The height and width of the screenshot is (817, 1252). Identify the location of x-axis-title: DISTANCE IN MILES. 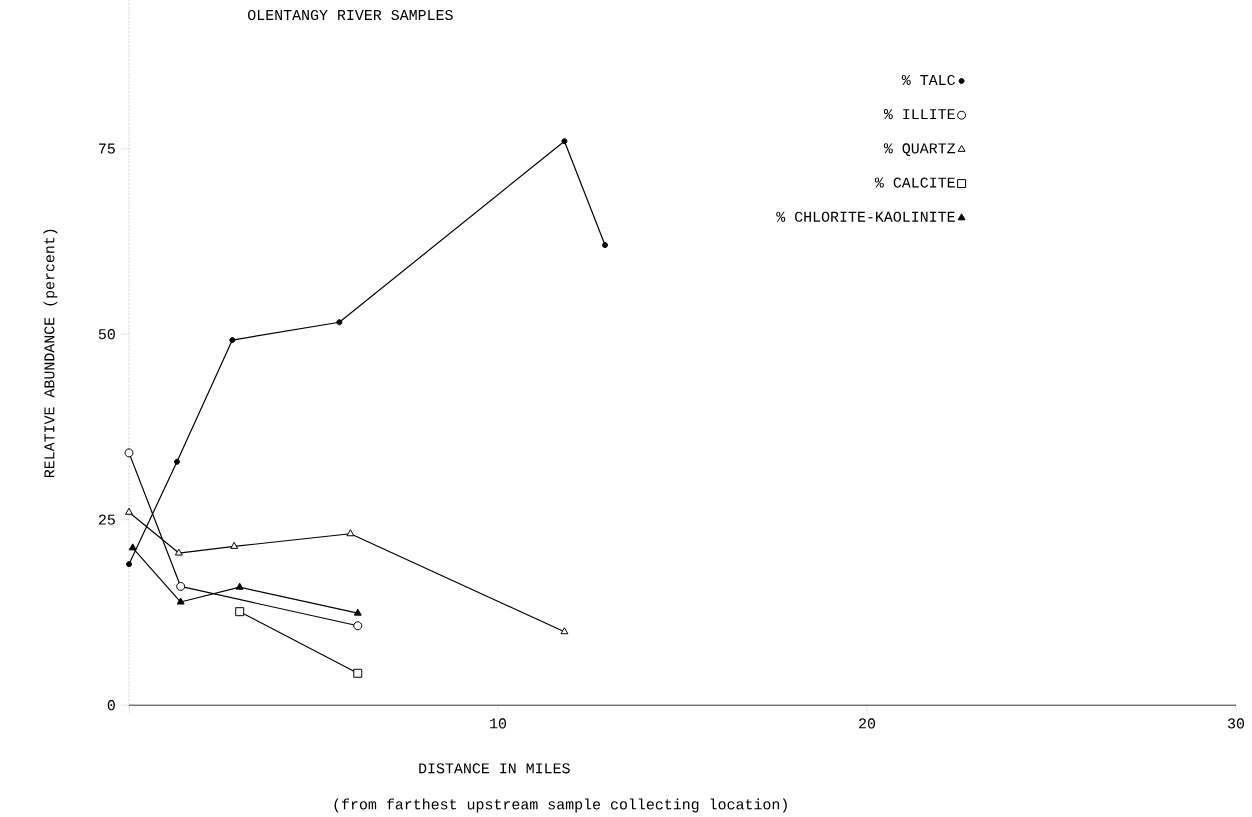
(494, 768).